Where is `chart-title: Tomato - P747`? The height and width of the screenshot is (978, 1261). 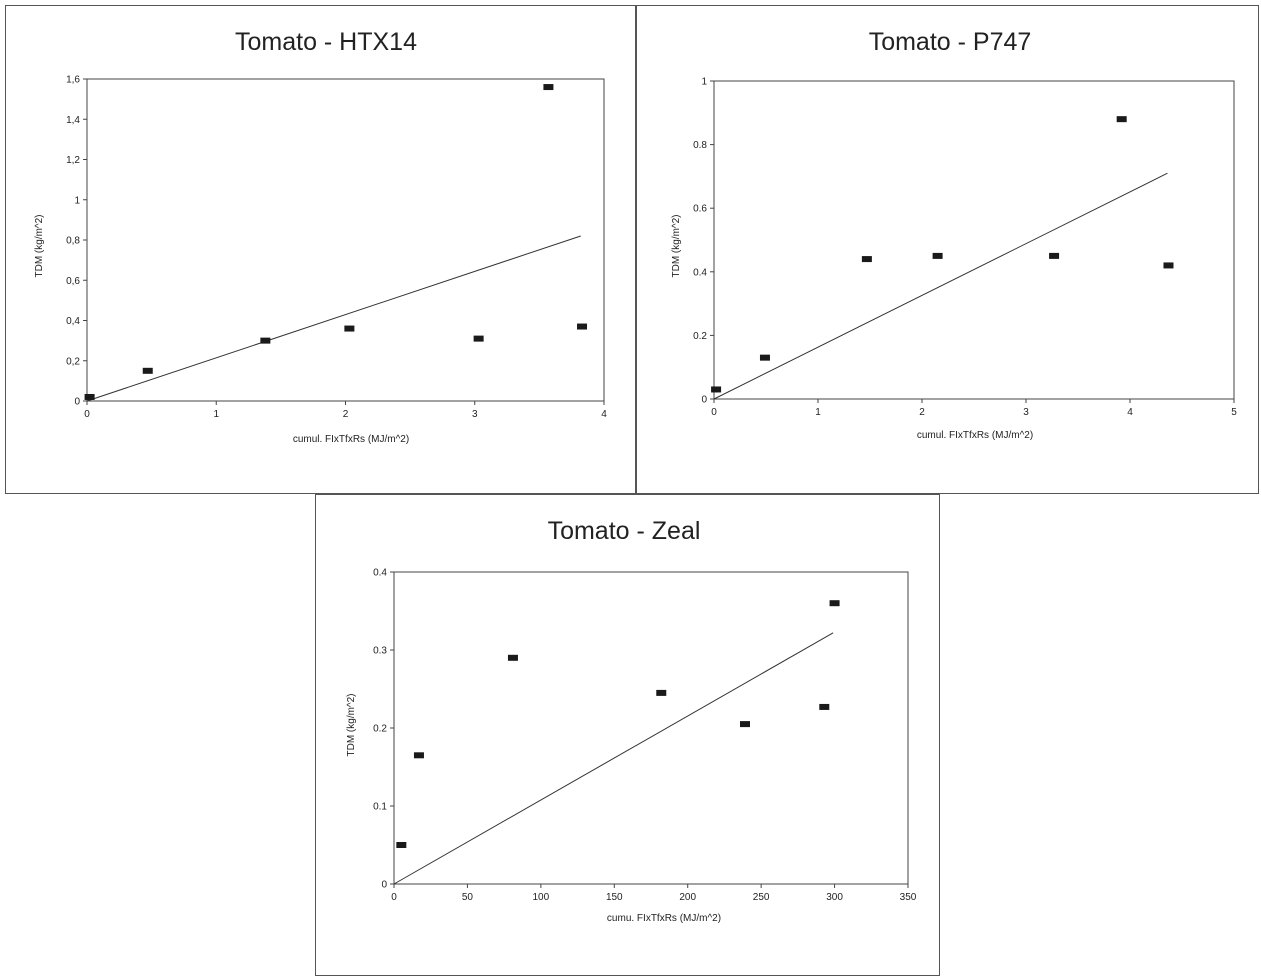 chart-title: Tomato - P747 is located at coordinates (950, 42).